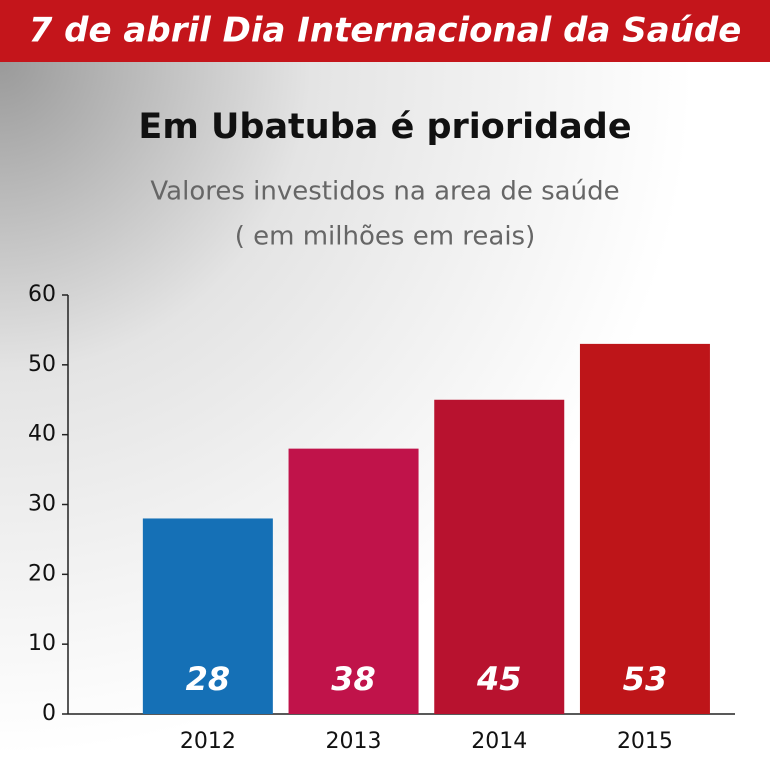 The width and height of the screenshot is (770, 774). I want to click on value-label: 28, so click(208, 679).